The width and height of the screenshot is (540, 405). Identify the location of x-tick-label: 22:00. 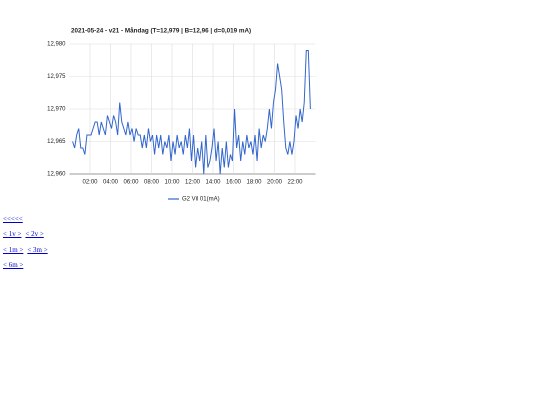
(295, 183).